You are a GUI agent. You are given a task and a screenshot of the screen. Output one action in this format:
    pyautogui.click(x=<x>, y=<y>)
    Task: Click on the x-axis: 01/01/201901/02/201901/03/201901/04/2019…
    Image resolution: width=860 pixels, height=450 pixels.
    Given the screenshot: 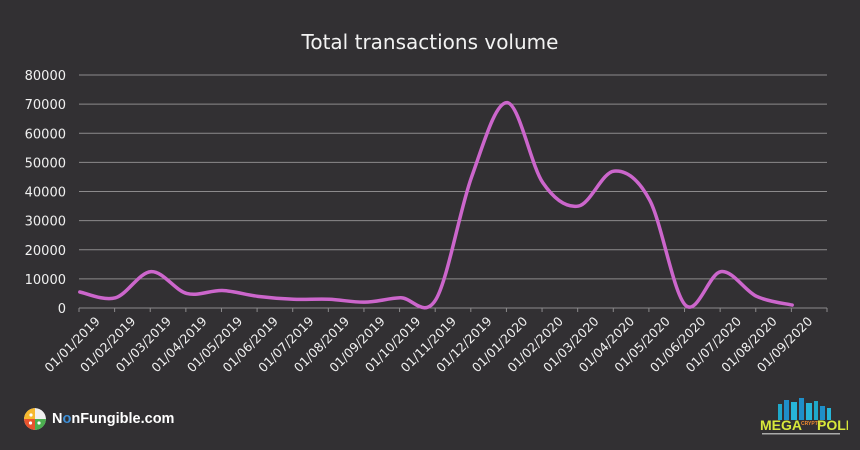 What is the action you would take?
    pyautogui.click(x=434, y=341)
    